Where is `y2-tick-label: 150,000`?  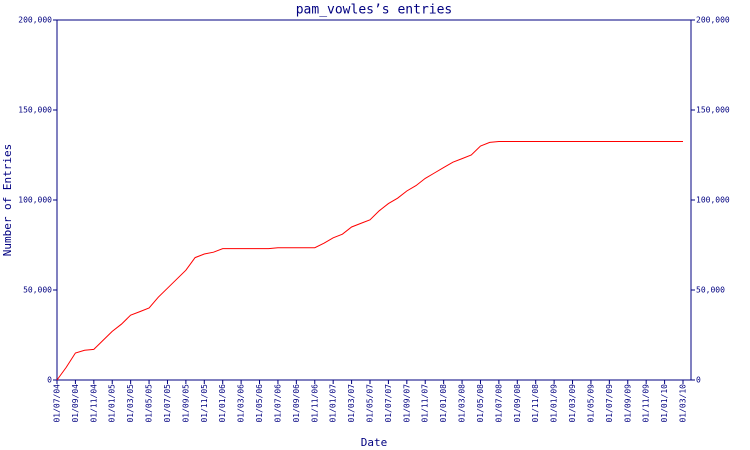 y2-tick-label: 150,000 is located at coordinates (713, 110).